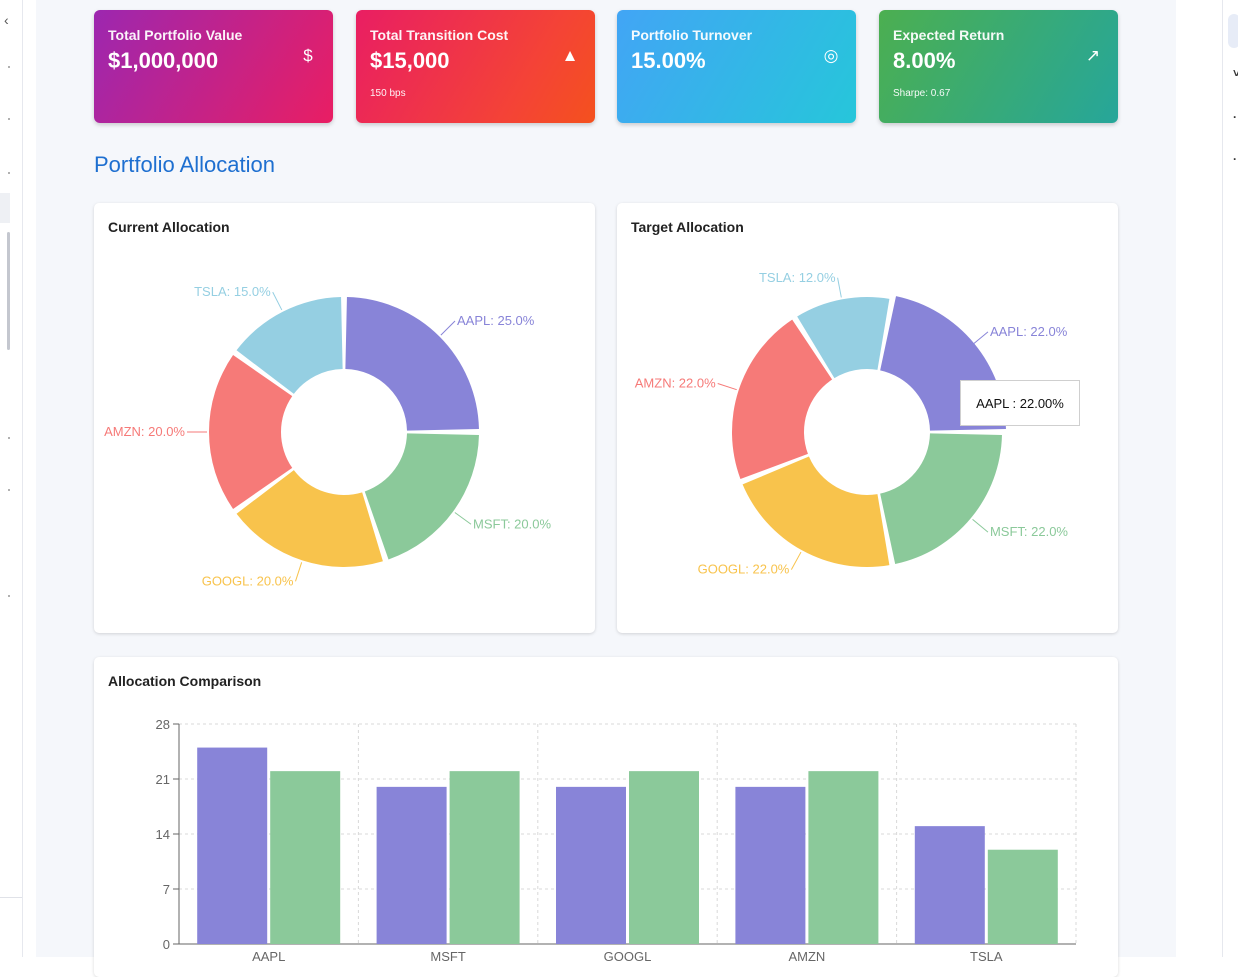 The height and width of the screenshot is (977, 1238). What do you see at coordinates (6, 20) in the screenshot?
I see `collapse-sidebar-icon: ‹` at bounding box center [6, 20].